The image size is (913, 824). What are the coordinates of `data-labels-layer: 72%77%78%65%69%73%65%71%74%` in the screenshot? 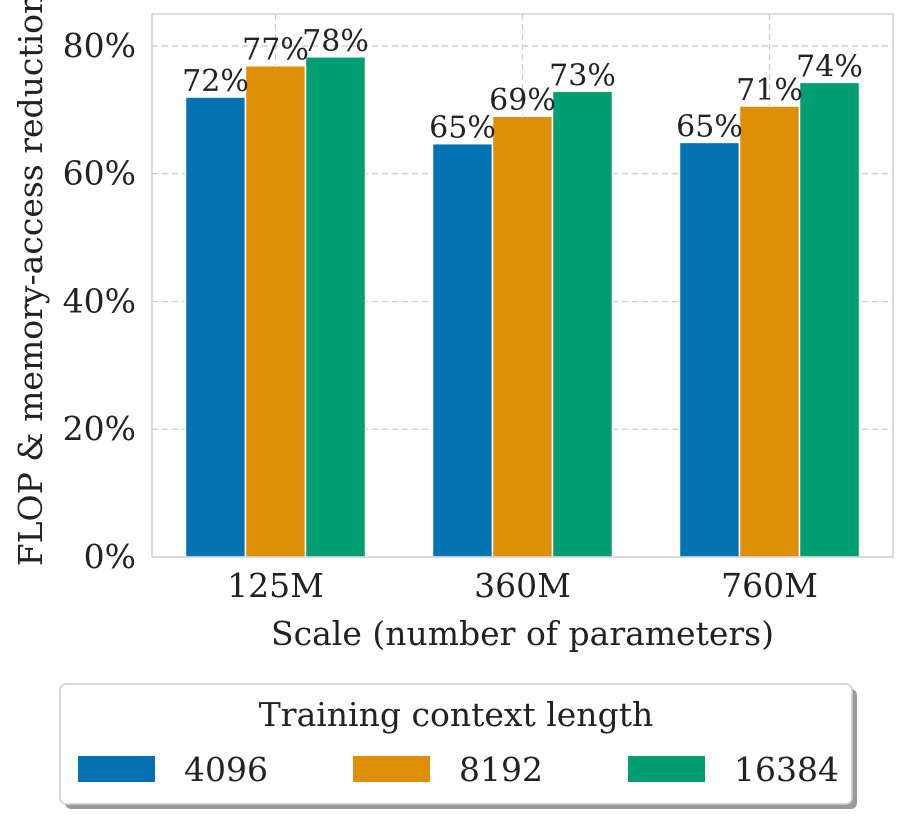 It's located at (522, 85).